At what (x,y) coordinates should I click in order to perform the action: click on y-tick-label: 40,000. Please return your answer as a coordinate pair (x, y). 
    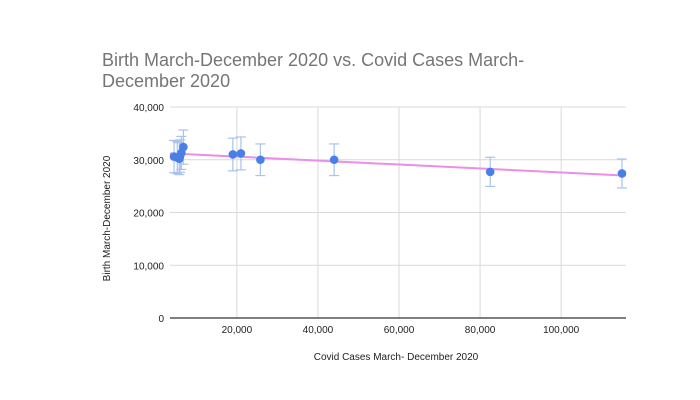
    Looking at the image, I should click on (148, 108).